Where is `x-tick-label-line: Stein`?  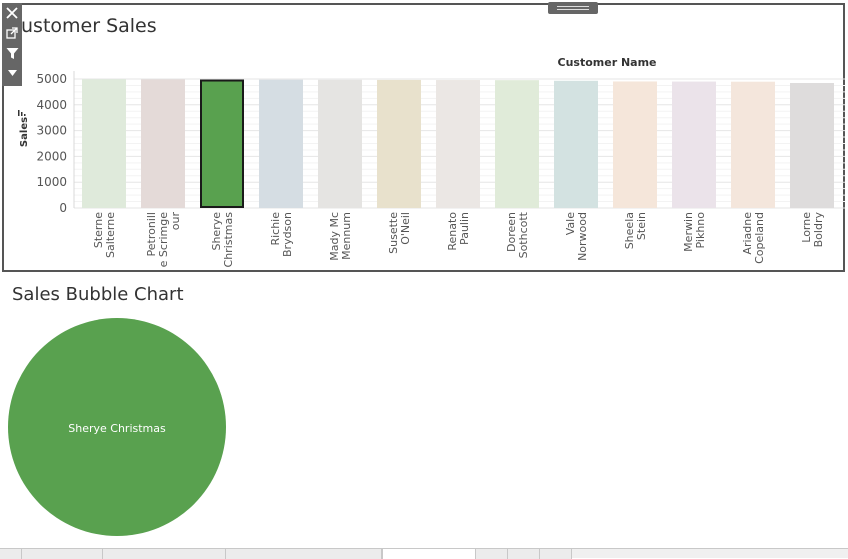 x-tick-label-line: Stein is located at coordinates (641, 226).